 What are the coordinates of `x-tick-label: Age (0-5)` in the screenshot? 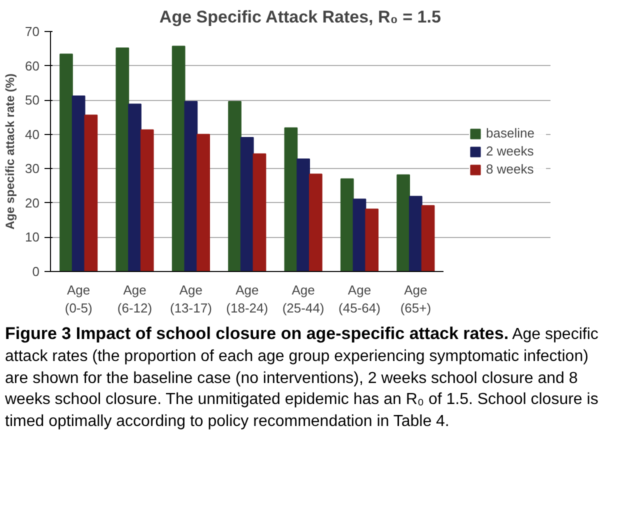 It's located at (78, 299).